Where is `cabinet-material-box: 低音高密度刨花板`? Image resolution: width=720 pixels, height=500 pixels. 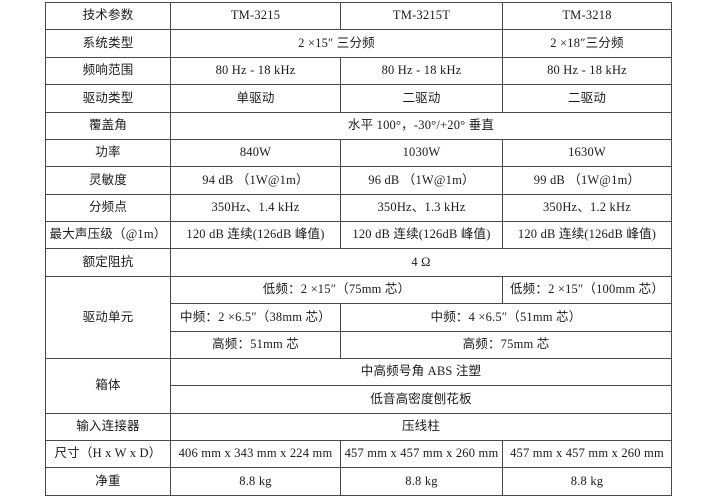
cabinet-material-box: 低音高密度刨花板 is located at coordinates (421, 399).